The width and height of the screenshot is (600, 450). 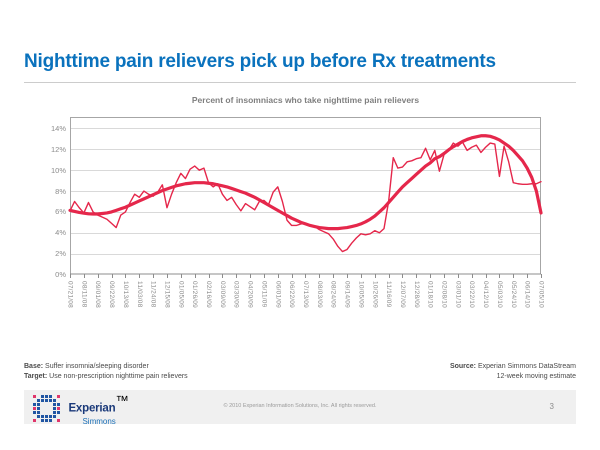 I want to click on x-tick-label: 07/13/09, so click(x=305, y=294).